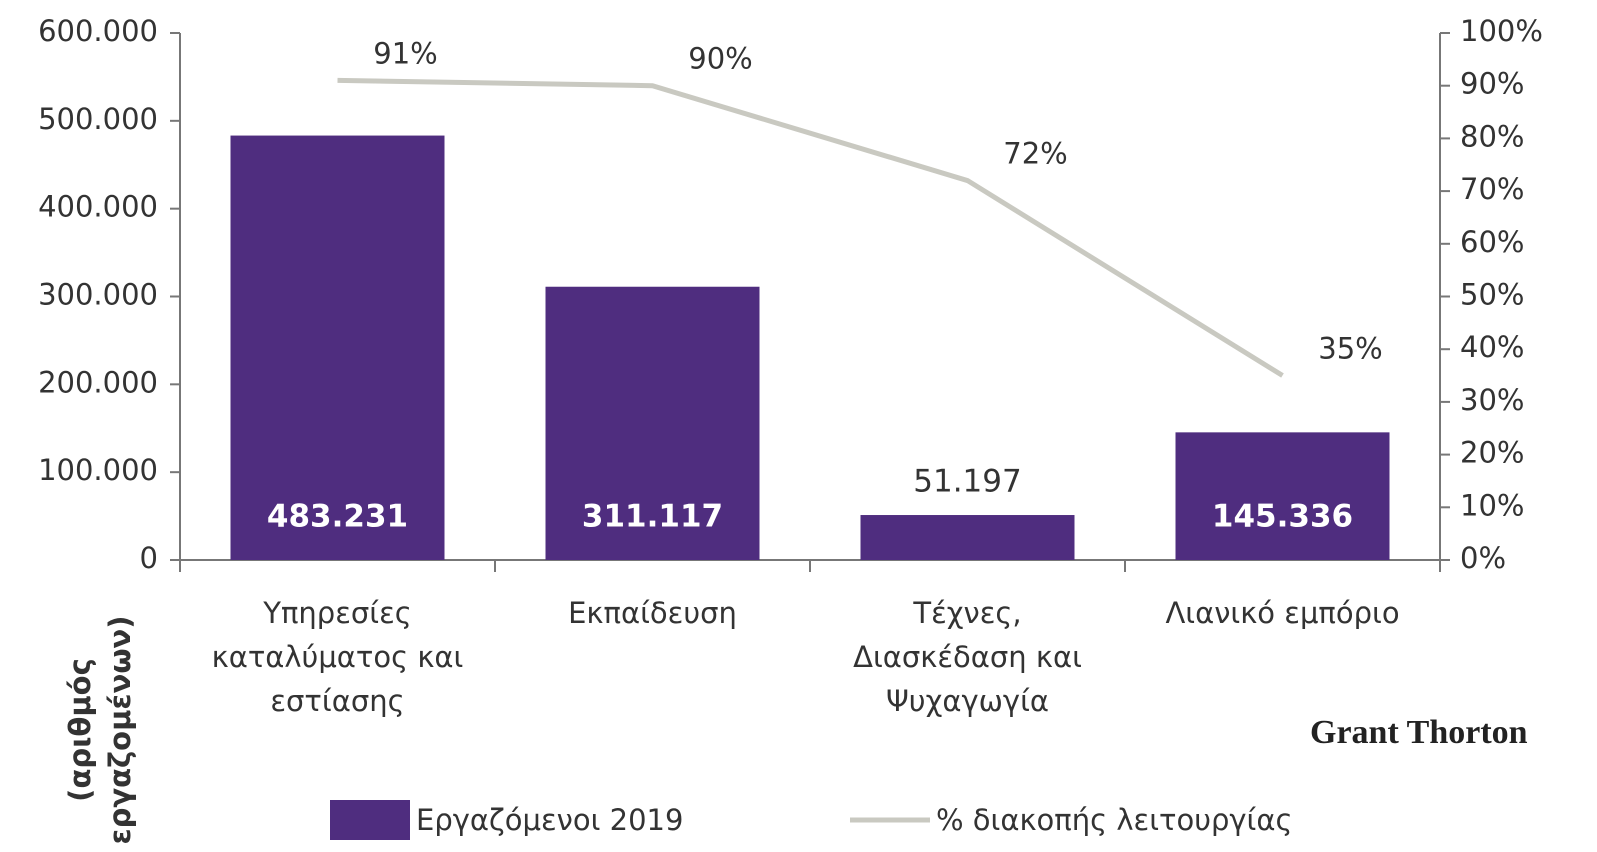 Image resolution: width=1597 pixels, height=852 pixels. What do you see at coordinates (1114, 820) in the screenshot?
I see `legend-label: % διακοπής λειτουργίας` at bounding box center [1114, 820].